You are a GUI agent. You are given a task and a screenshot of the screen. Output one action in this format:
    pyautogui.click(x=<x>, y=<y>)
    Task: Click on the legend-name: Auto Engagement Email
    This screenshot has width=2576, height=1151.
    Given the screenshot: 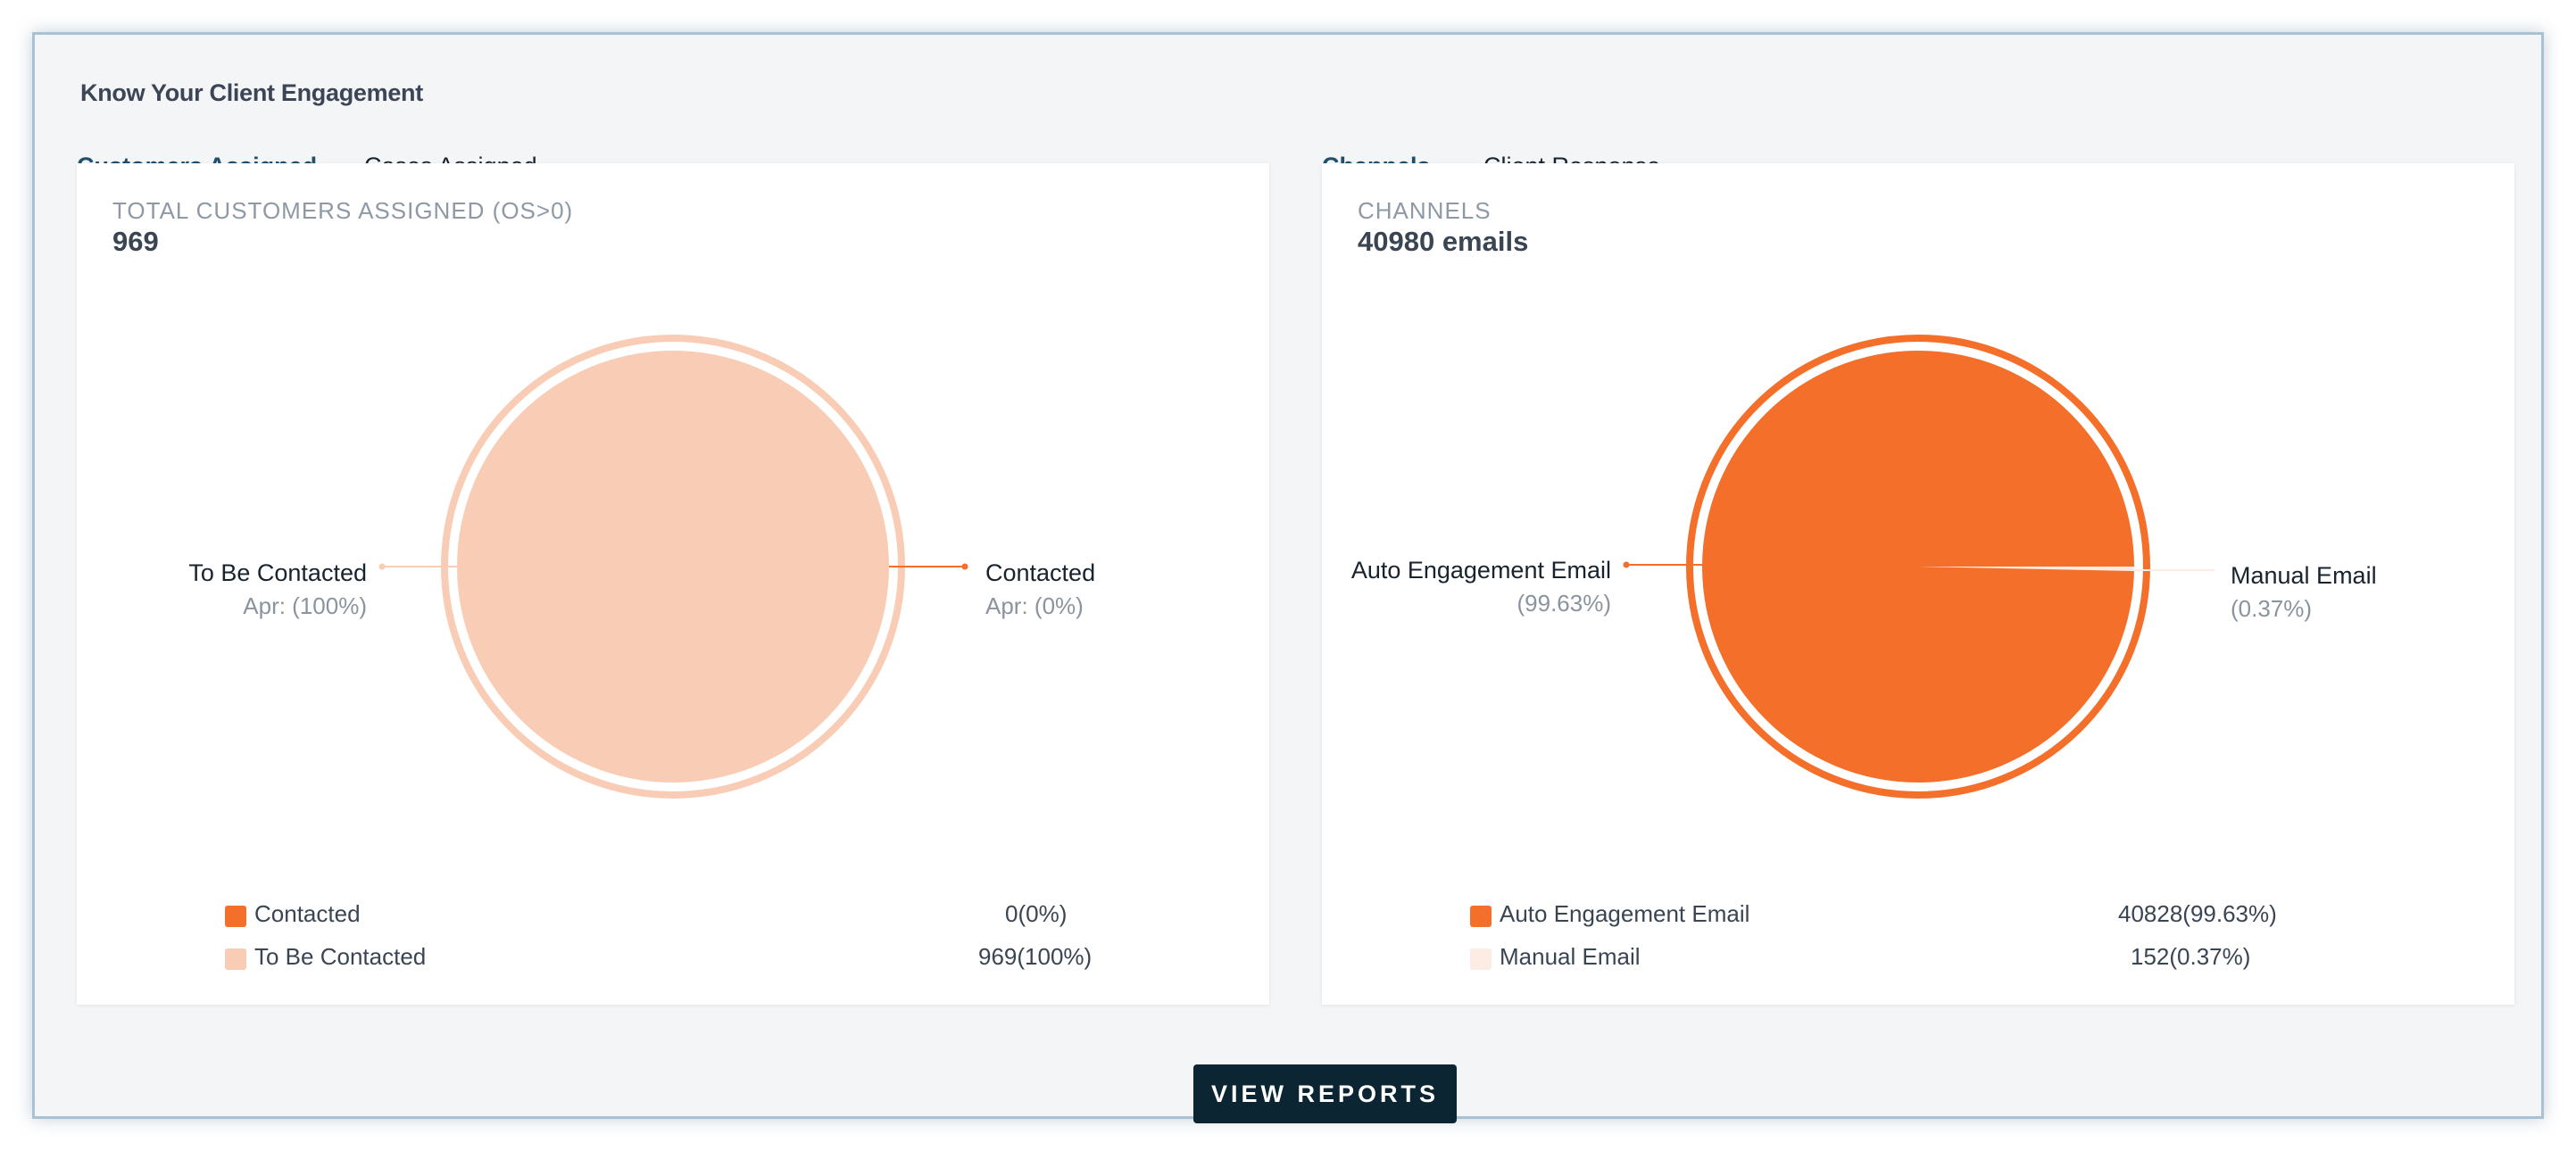 What is the action you would take?
    pyautogui.click(x=1625, y=914)
    